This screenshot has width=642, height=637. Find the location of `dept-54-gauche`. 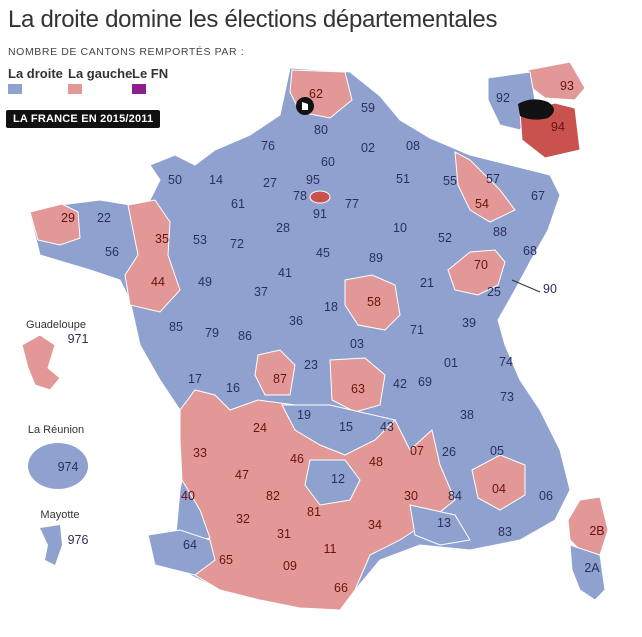

dept-54-gauche is located at coordinates (485, 187).